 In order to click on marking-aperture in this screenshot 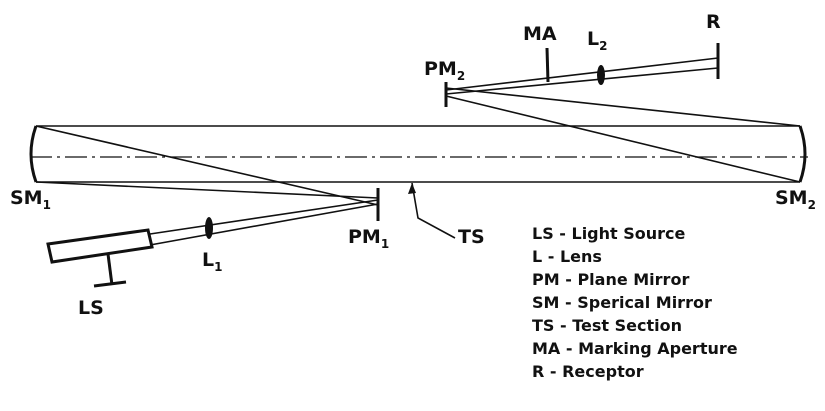, I will do `click(547, 65)`.